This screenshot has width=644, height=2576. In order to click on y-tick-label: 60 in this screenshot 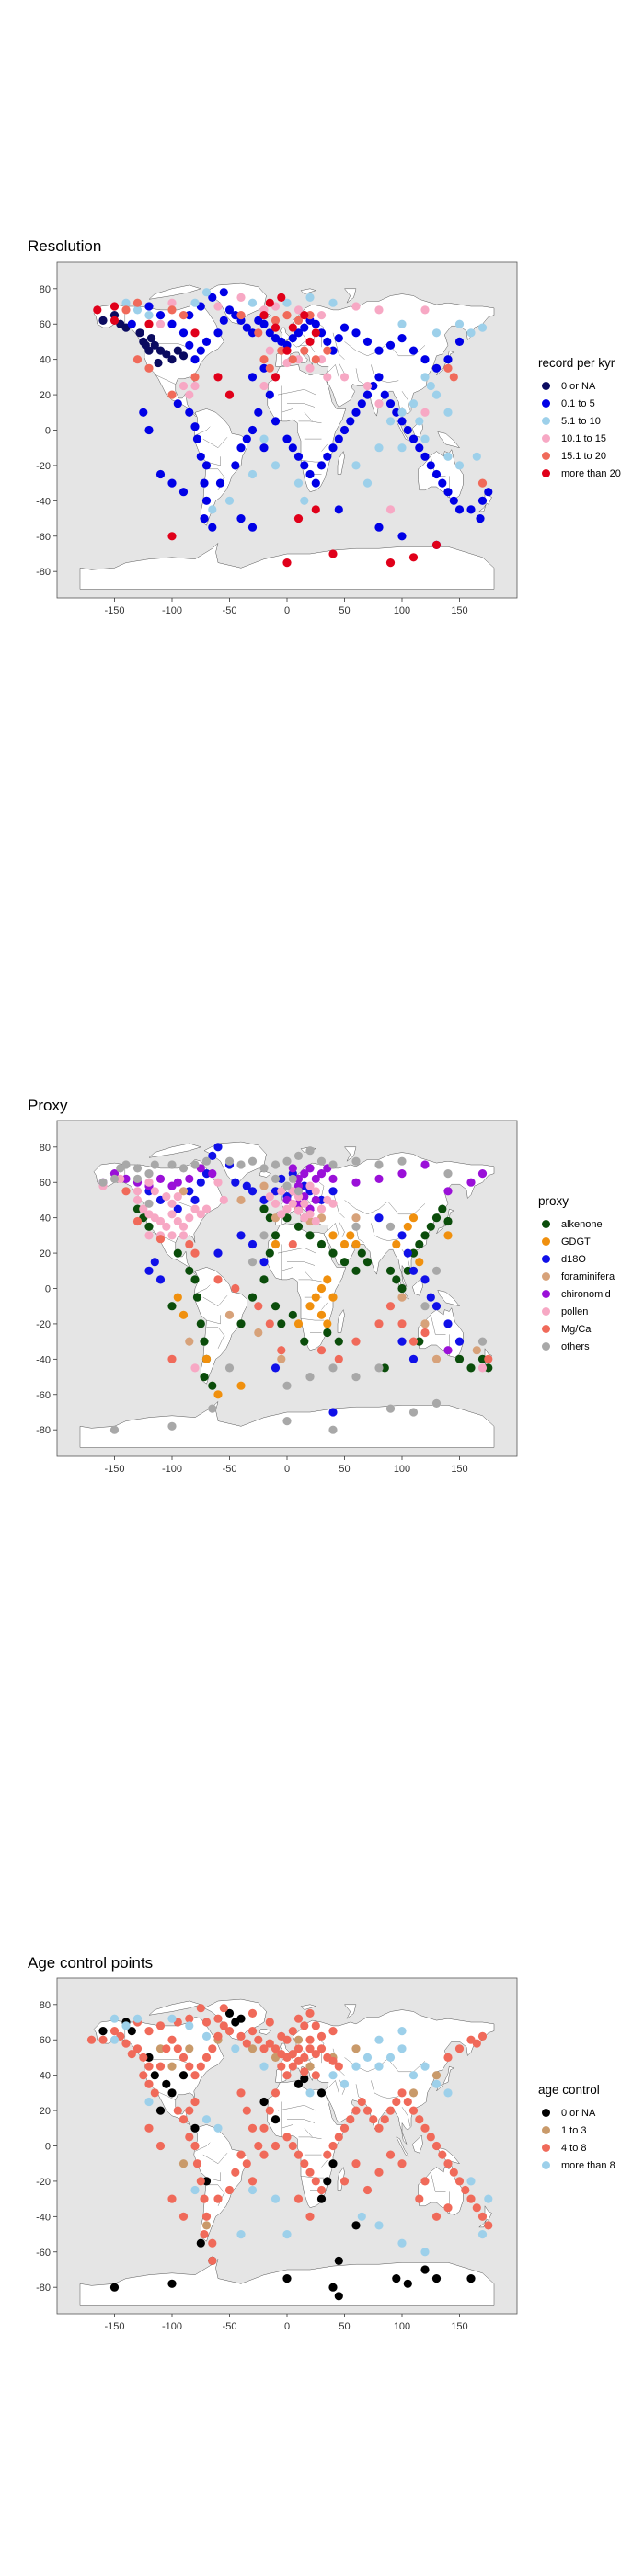, I will do `click(45, 2040)`.